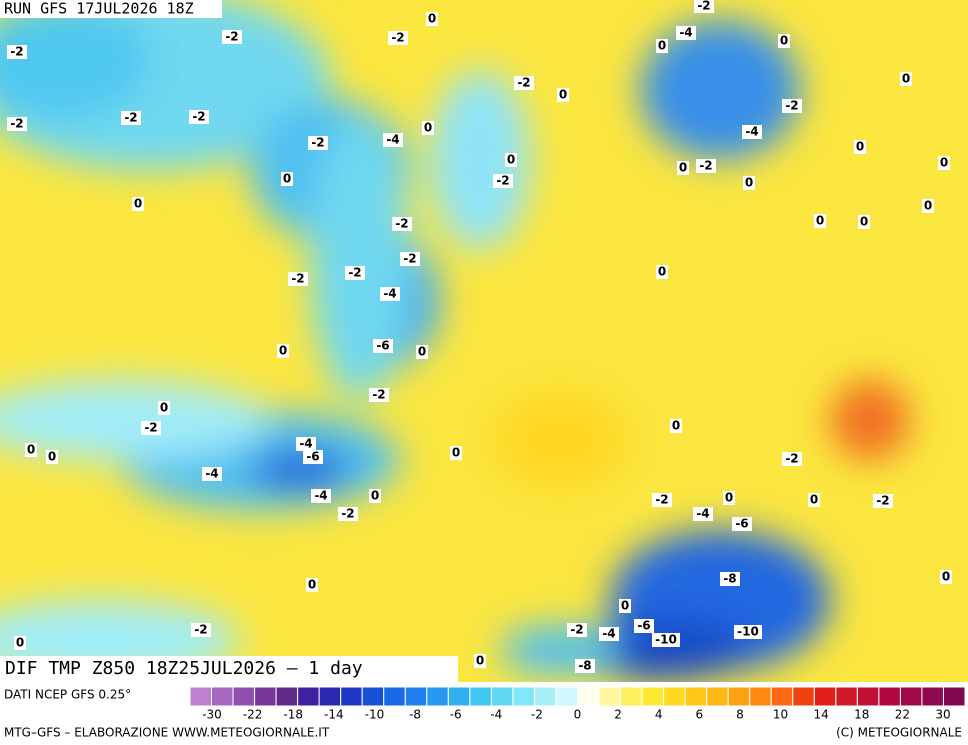 The image size is (968, 745). I want to click on scale-label: 6, so click(700, 715).